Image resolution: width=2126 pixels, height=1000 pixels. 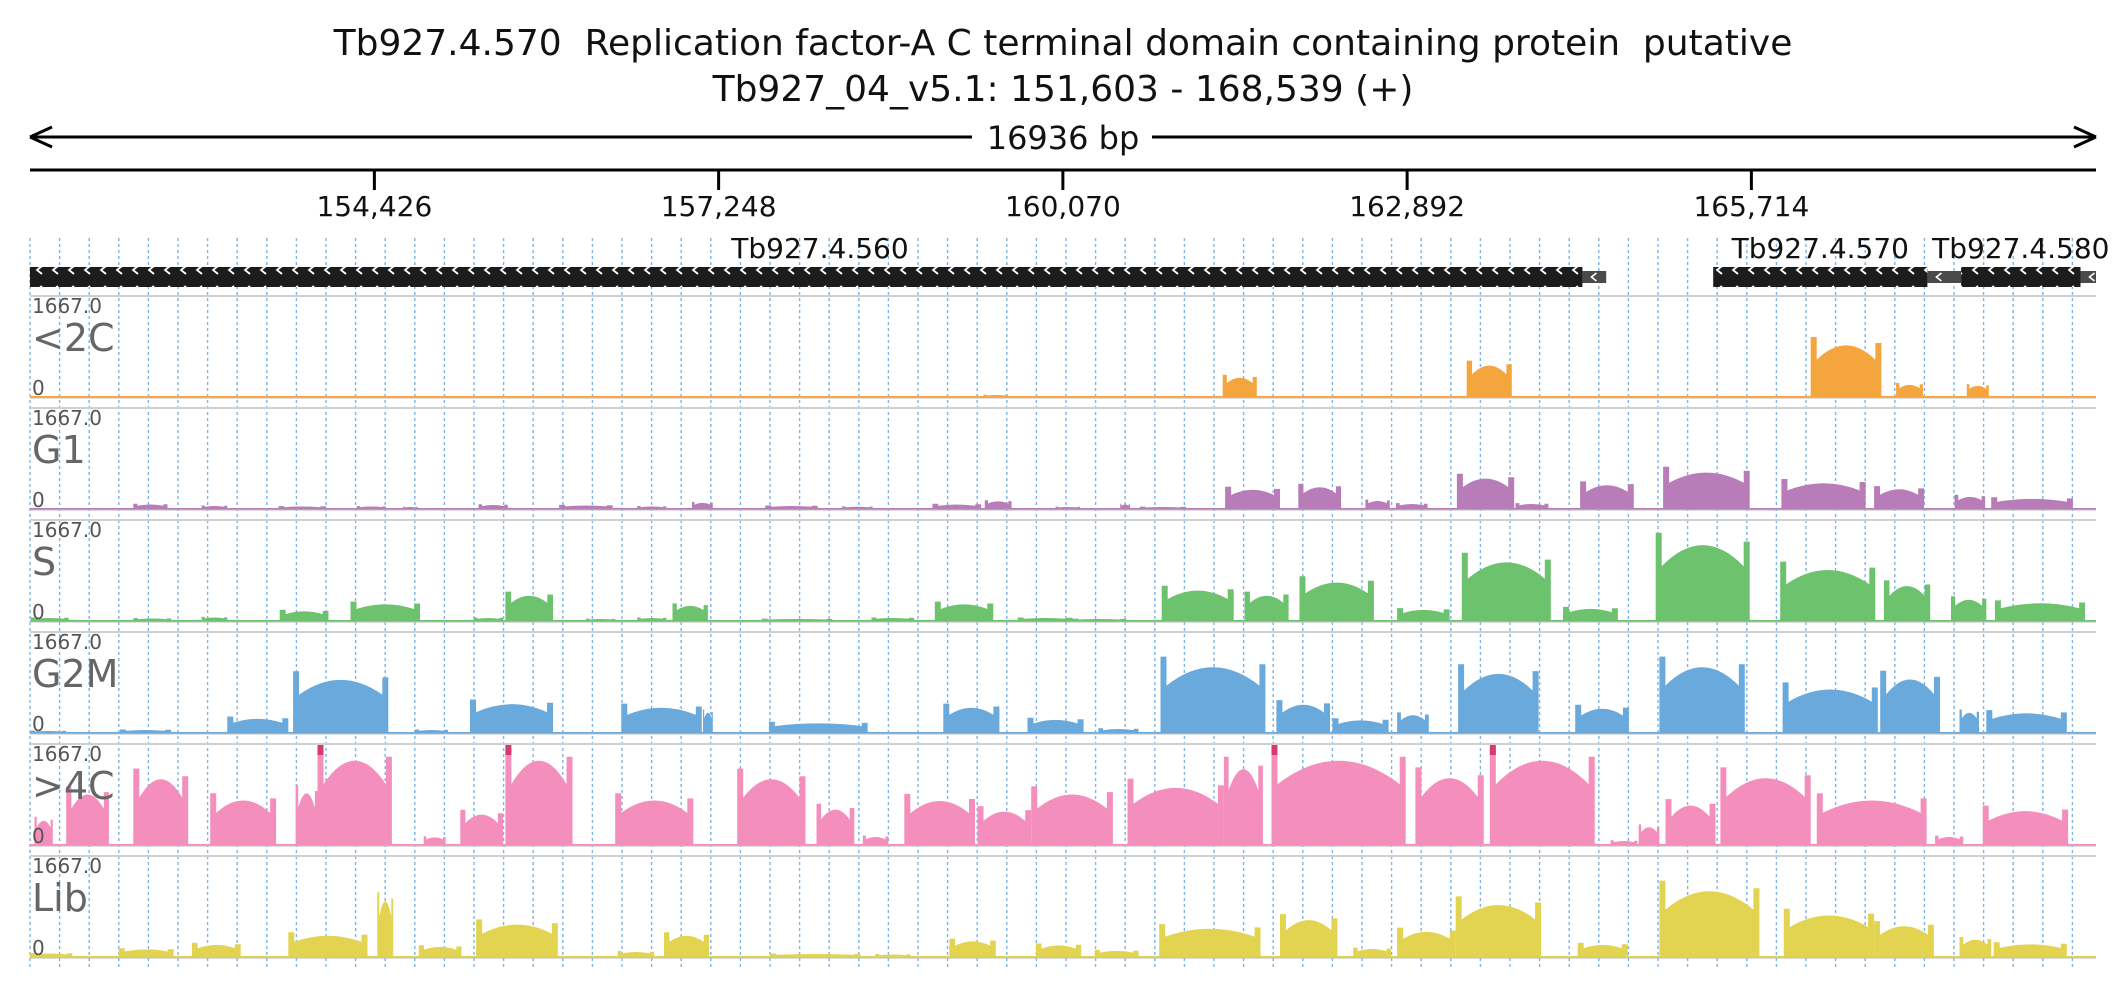 I want to click on arrow-right-head, so click(x=2085, y=137).